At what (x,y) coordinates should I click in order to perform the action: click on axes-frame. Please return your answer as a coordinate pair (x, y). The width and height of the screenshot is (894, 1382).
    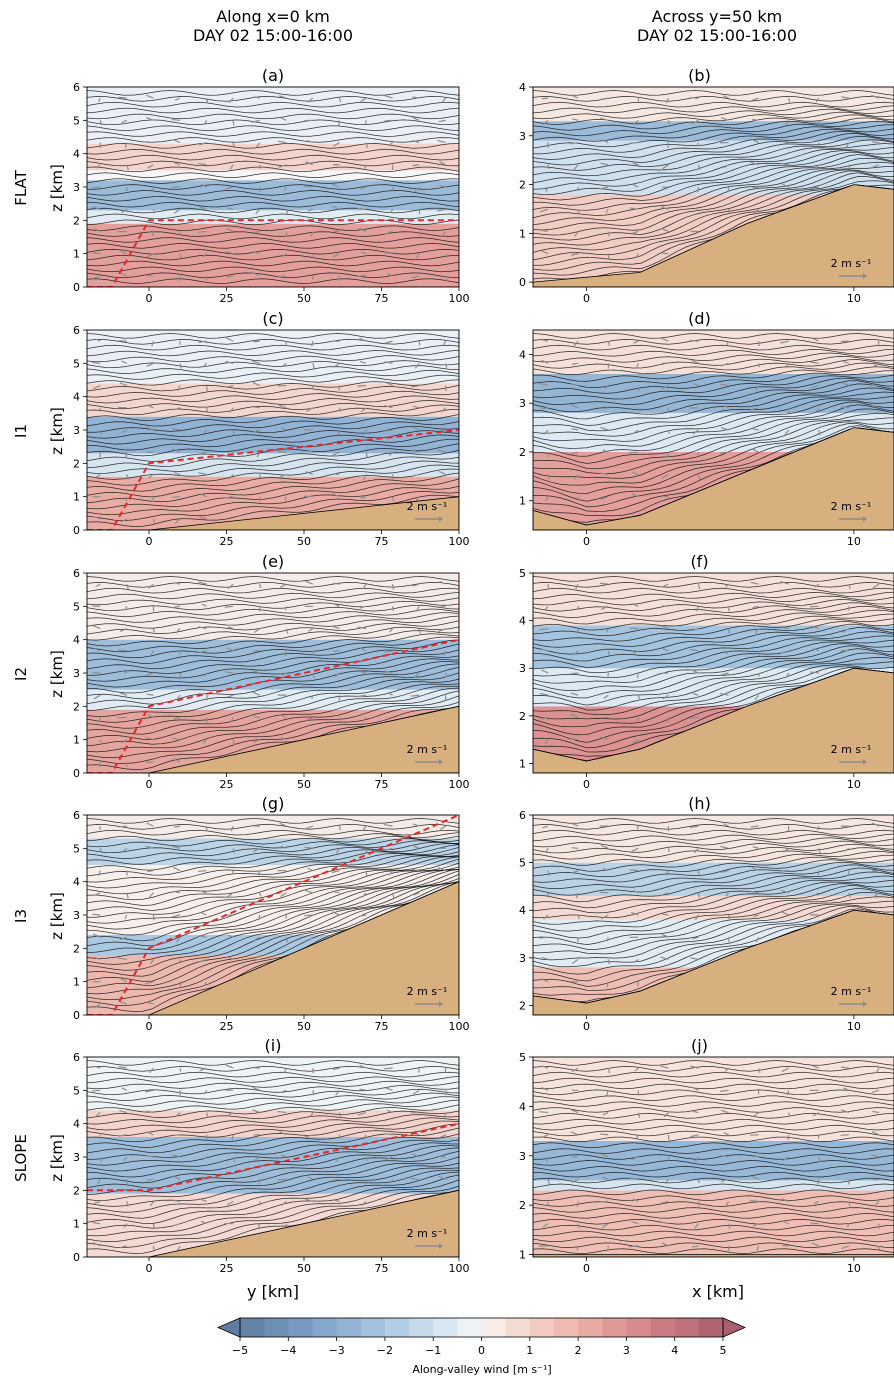
    Looking at the image, I should click on (713, 187).